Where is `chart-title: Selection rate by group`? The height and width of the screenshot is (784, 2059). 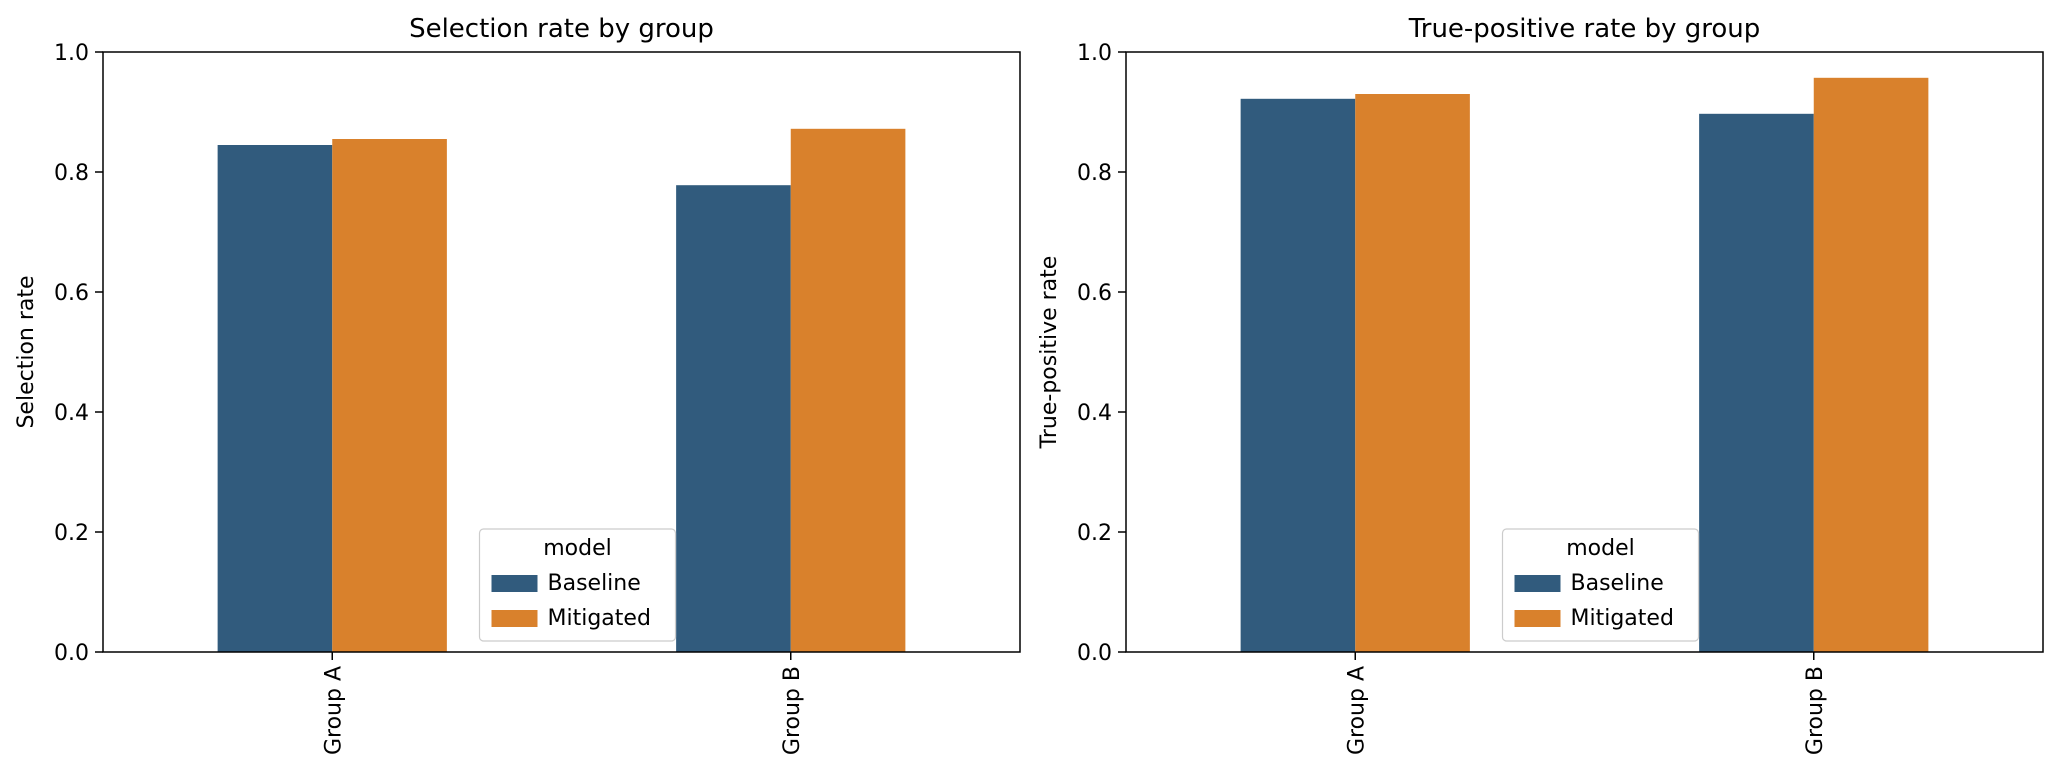 chart-title: Selection rate by group is located at coordinates (561, 29).